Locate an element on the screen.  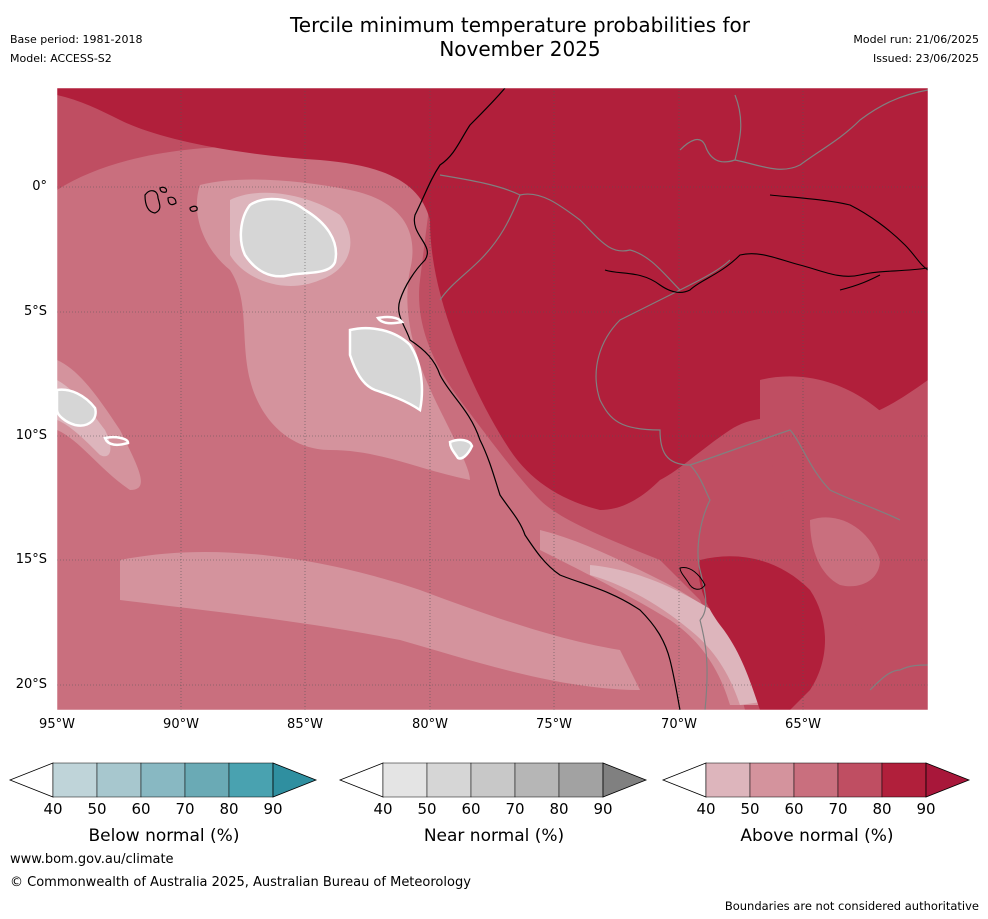
near-normal-colorbar is located at coordinates (493, 780).